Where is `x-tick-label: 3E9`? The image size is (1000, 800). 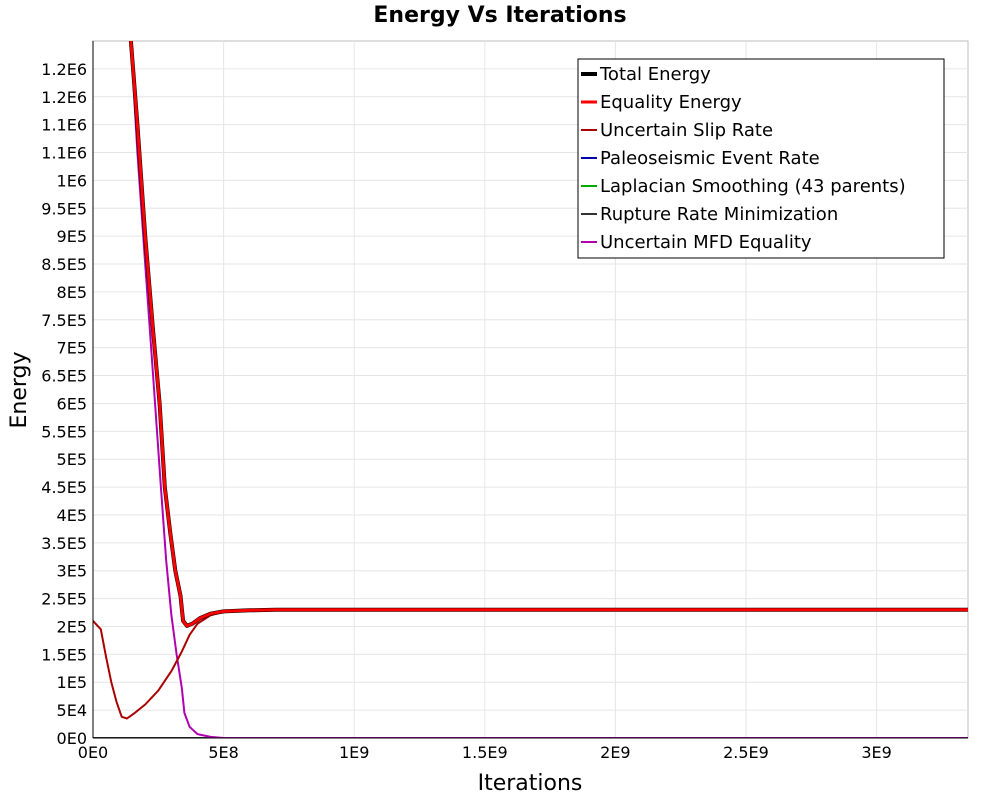
x-tick-label: 3E9 is located at coordinates (876, 752).